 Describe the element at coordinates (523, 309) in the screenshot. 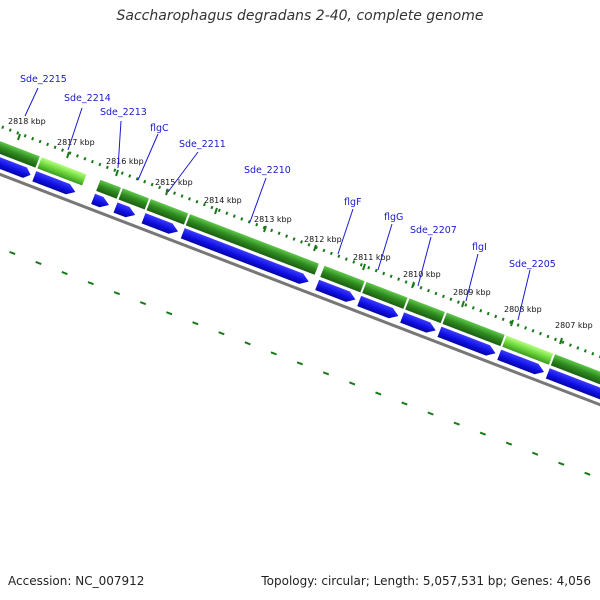

I see `kbp-label: 2808 kbp` at that location.